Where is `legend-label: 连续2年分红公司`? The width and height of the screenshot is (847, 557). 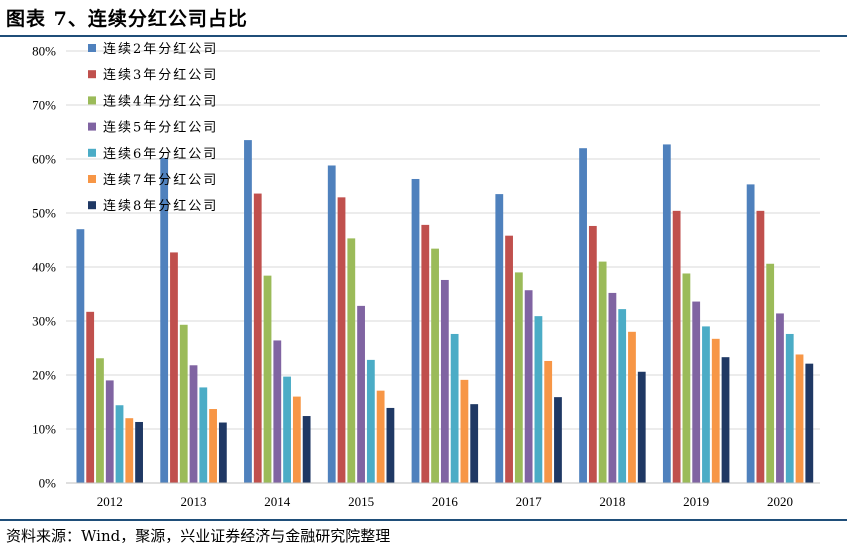
legend-label: 连续2年分红公司 is located at coordinates (160, 49).